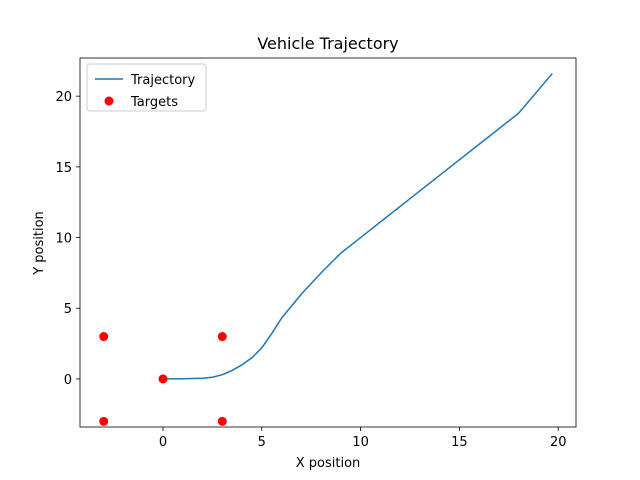 The image size is (640, 480). I want to click on legend-box, so click(146, 87).